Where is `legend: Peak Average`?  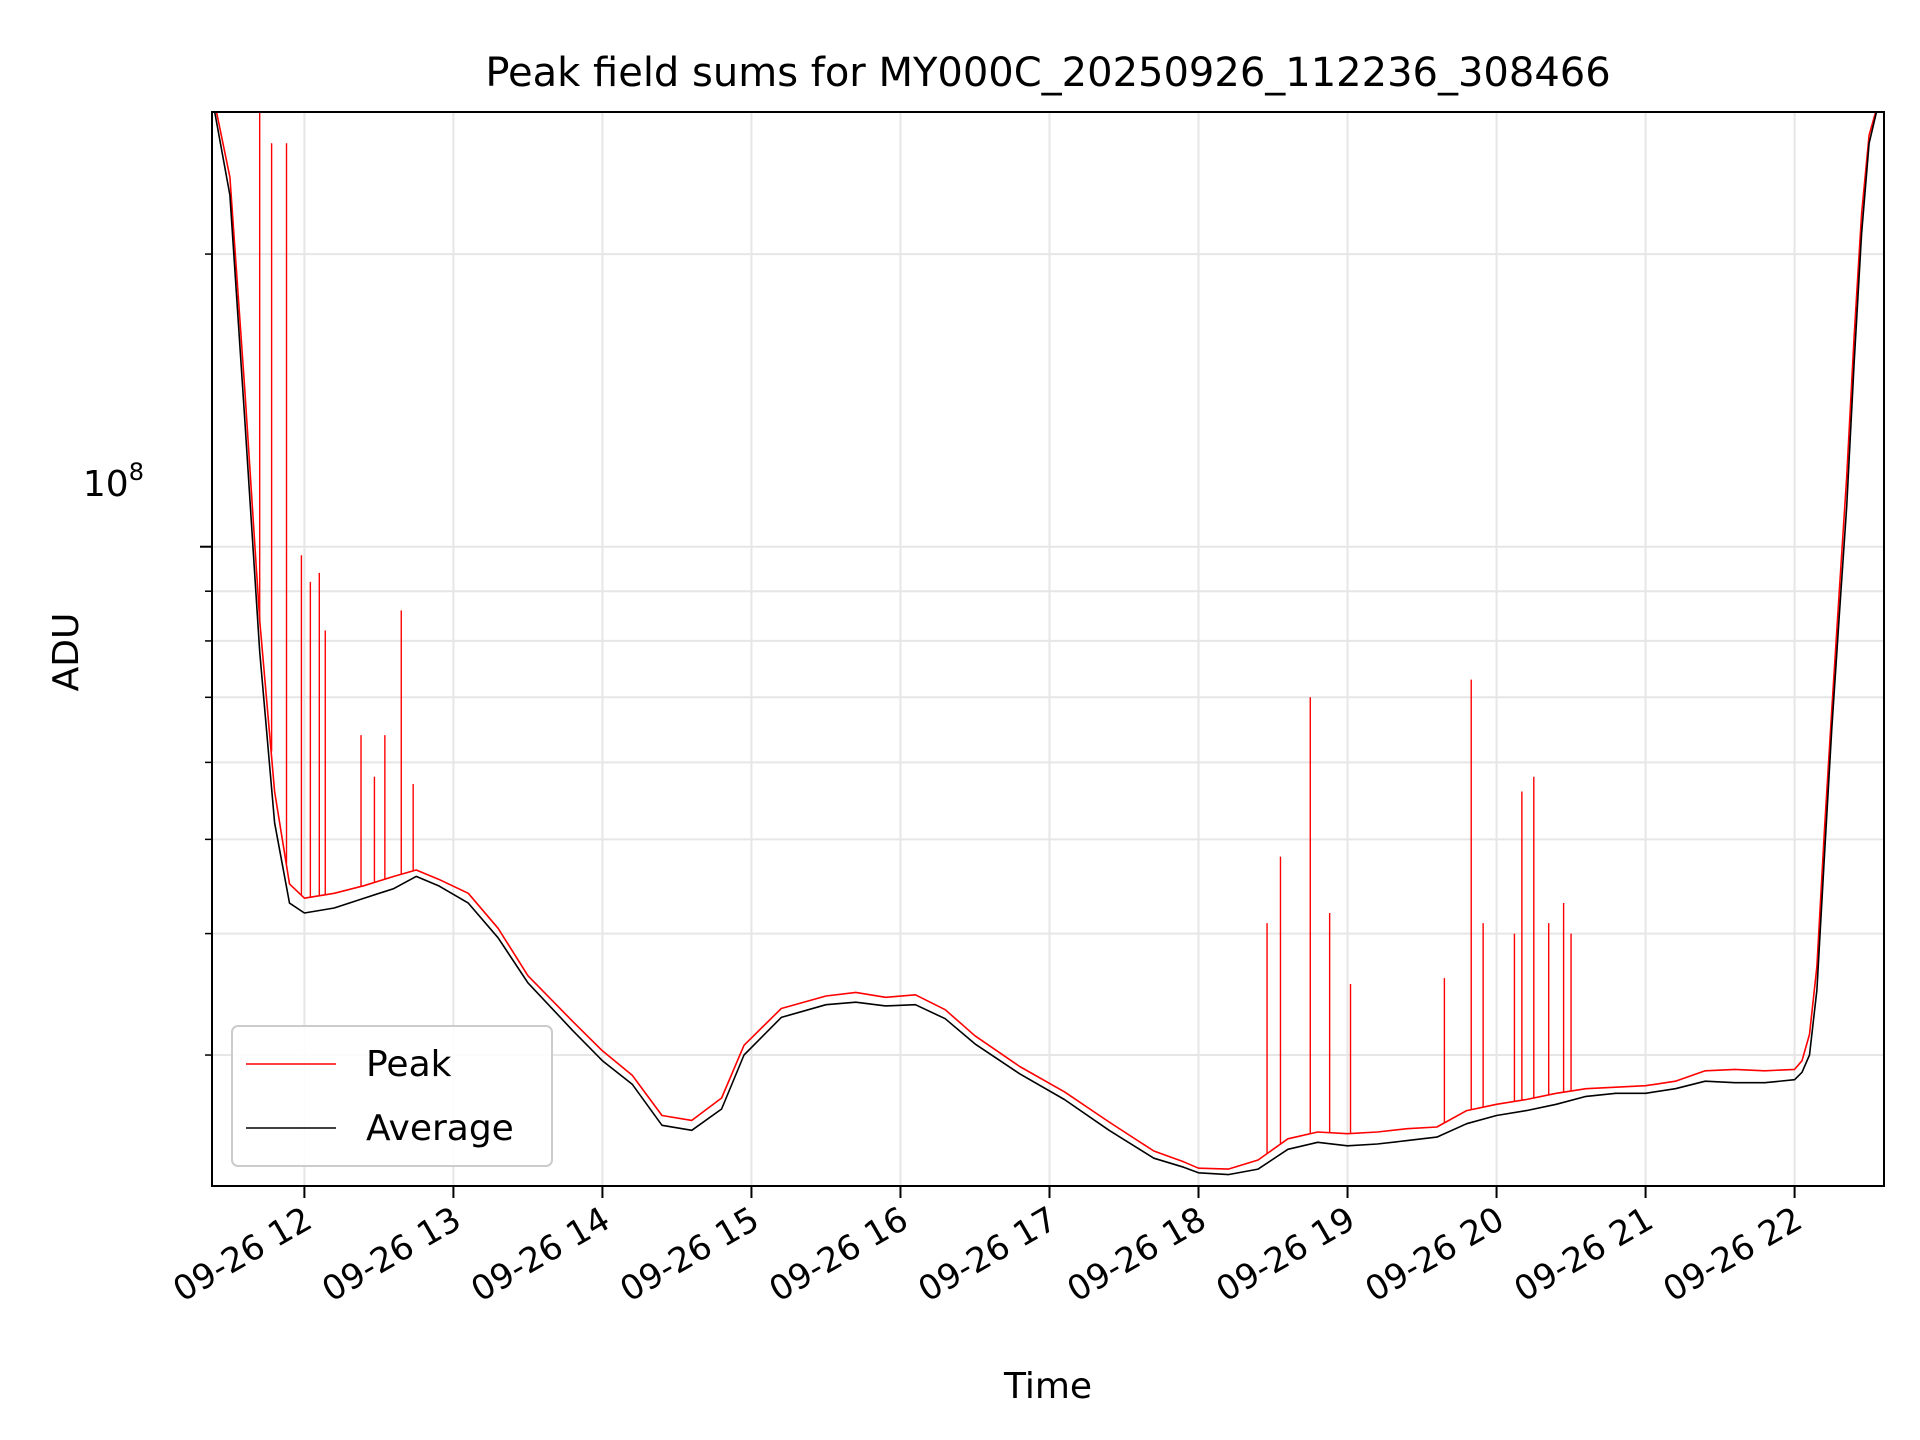 legend: Peak Average is located at coordinates (392, 1096).